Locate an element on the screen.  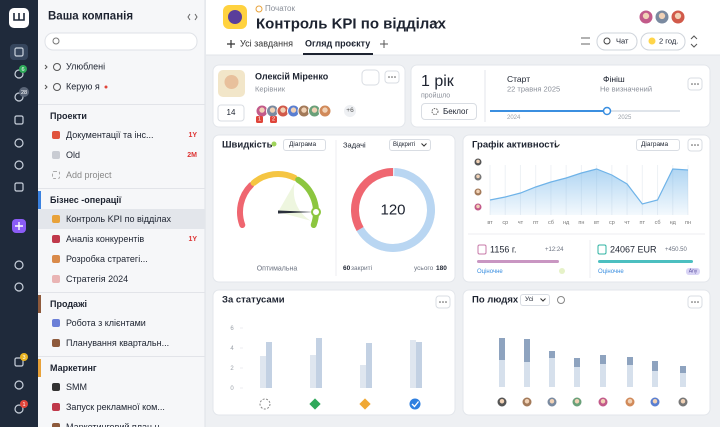
rail-icon-active is located at coordinates (19, 52).